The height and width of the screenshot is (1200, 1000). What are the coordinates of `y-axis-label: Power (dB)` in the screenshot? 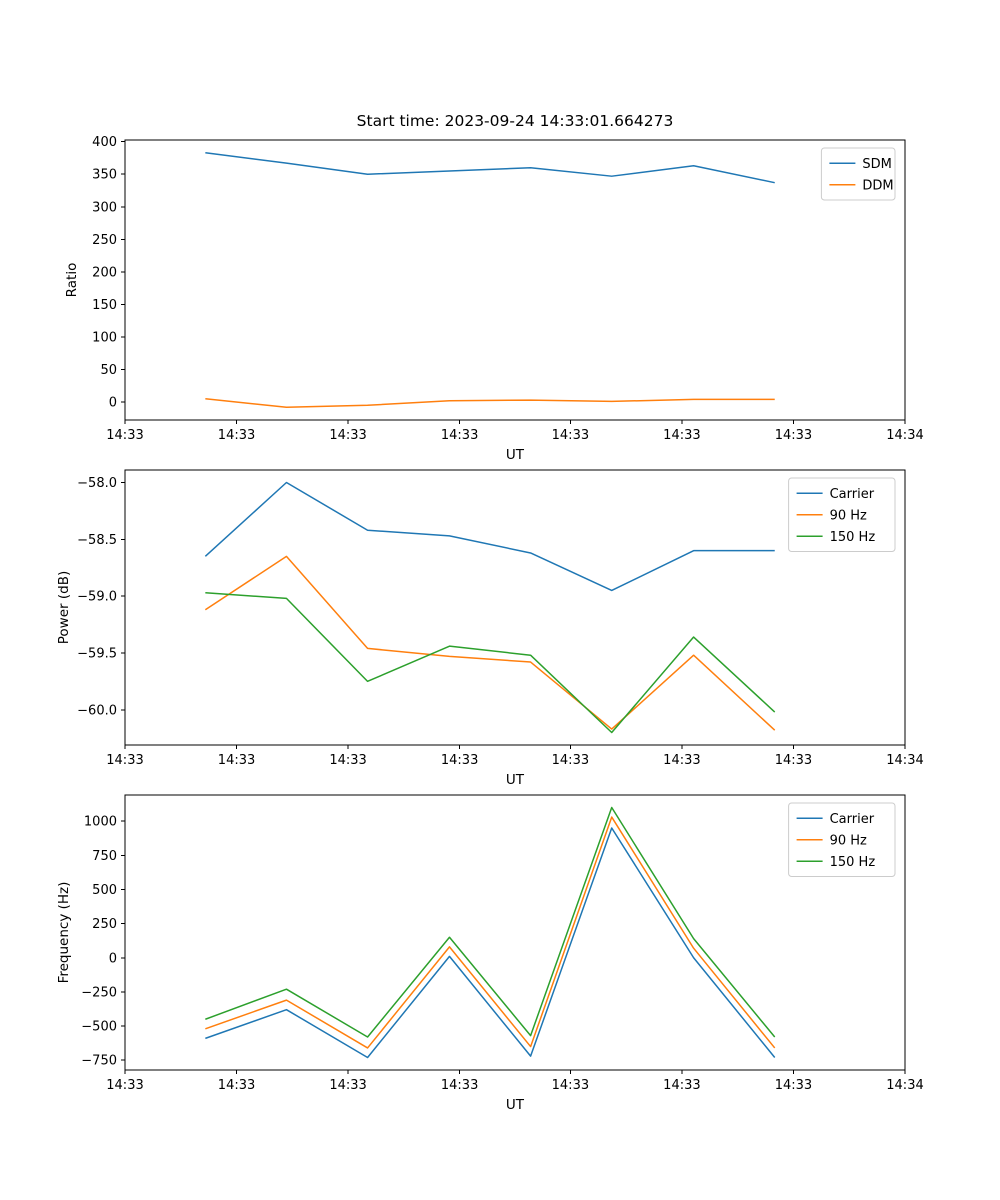 It's located at (64, 607).